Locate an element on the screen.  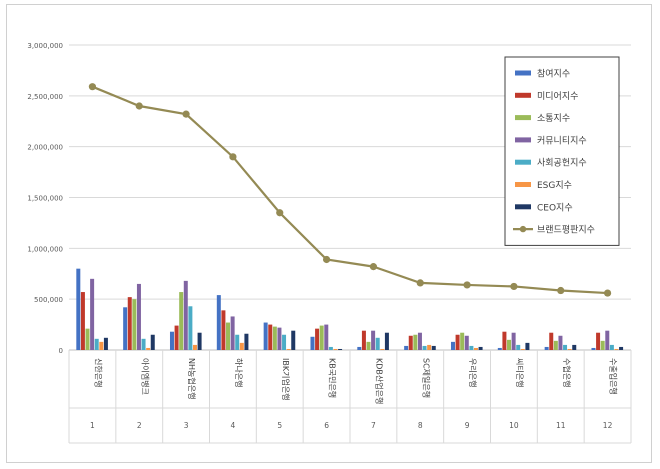
x-category-label: 아이엠뱅크 is located at coordinates (145, 376).